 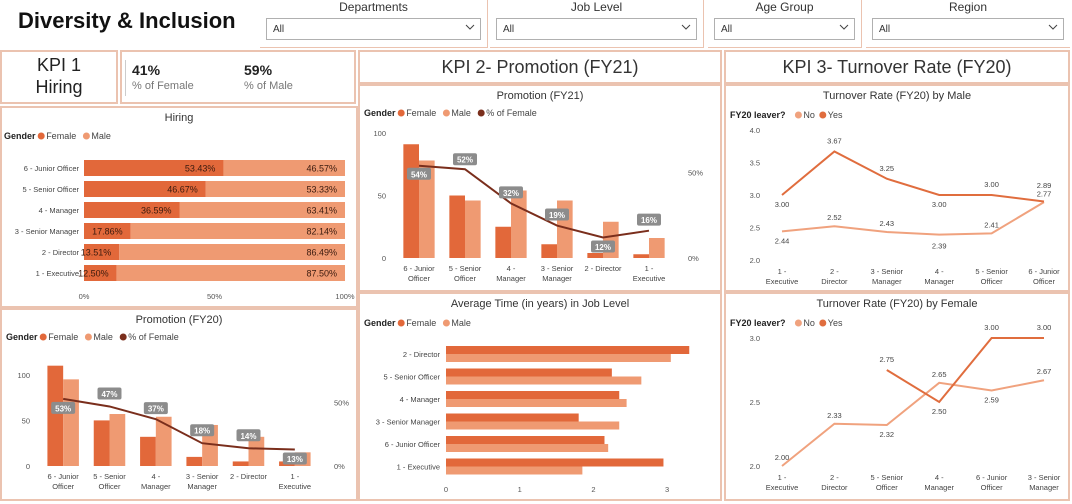 What do you see at coordinates (156, 409) in the screenshot?
I see `data-label: 37%` at bounding box center [156, 409].